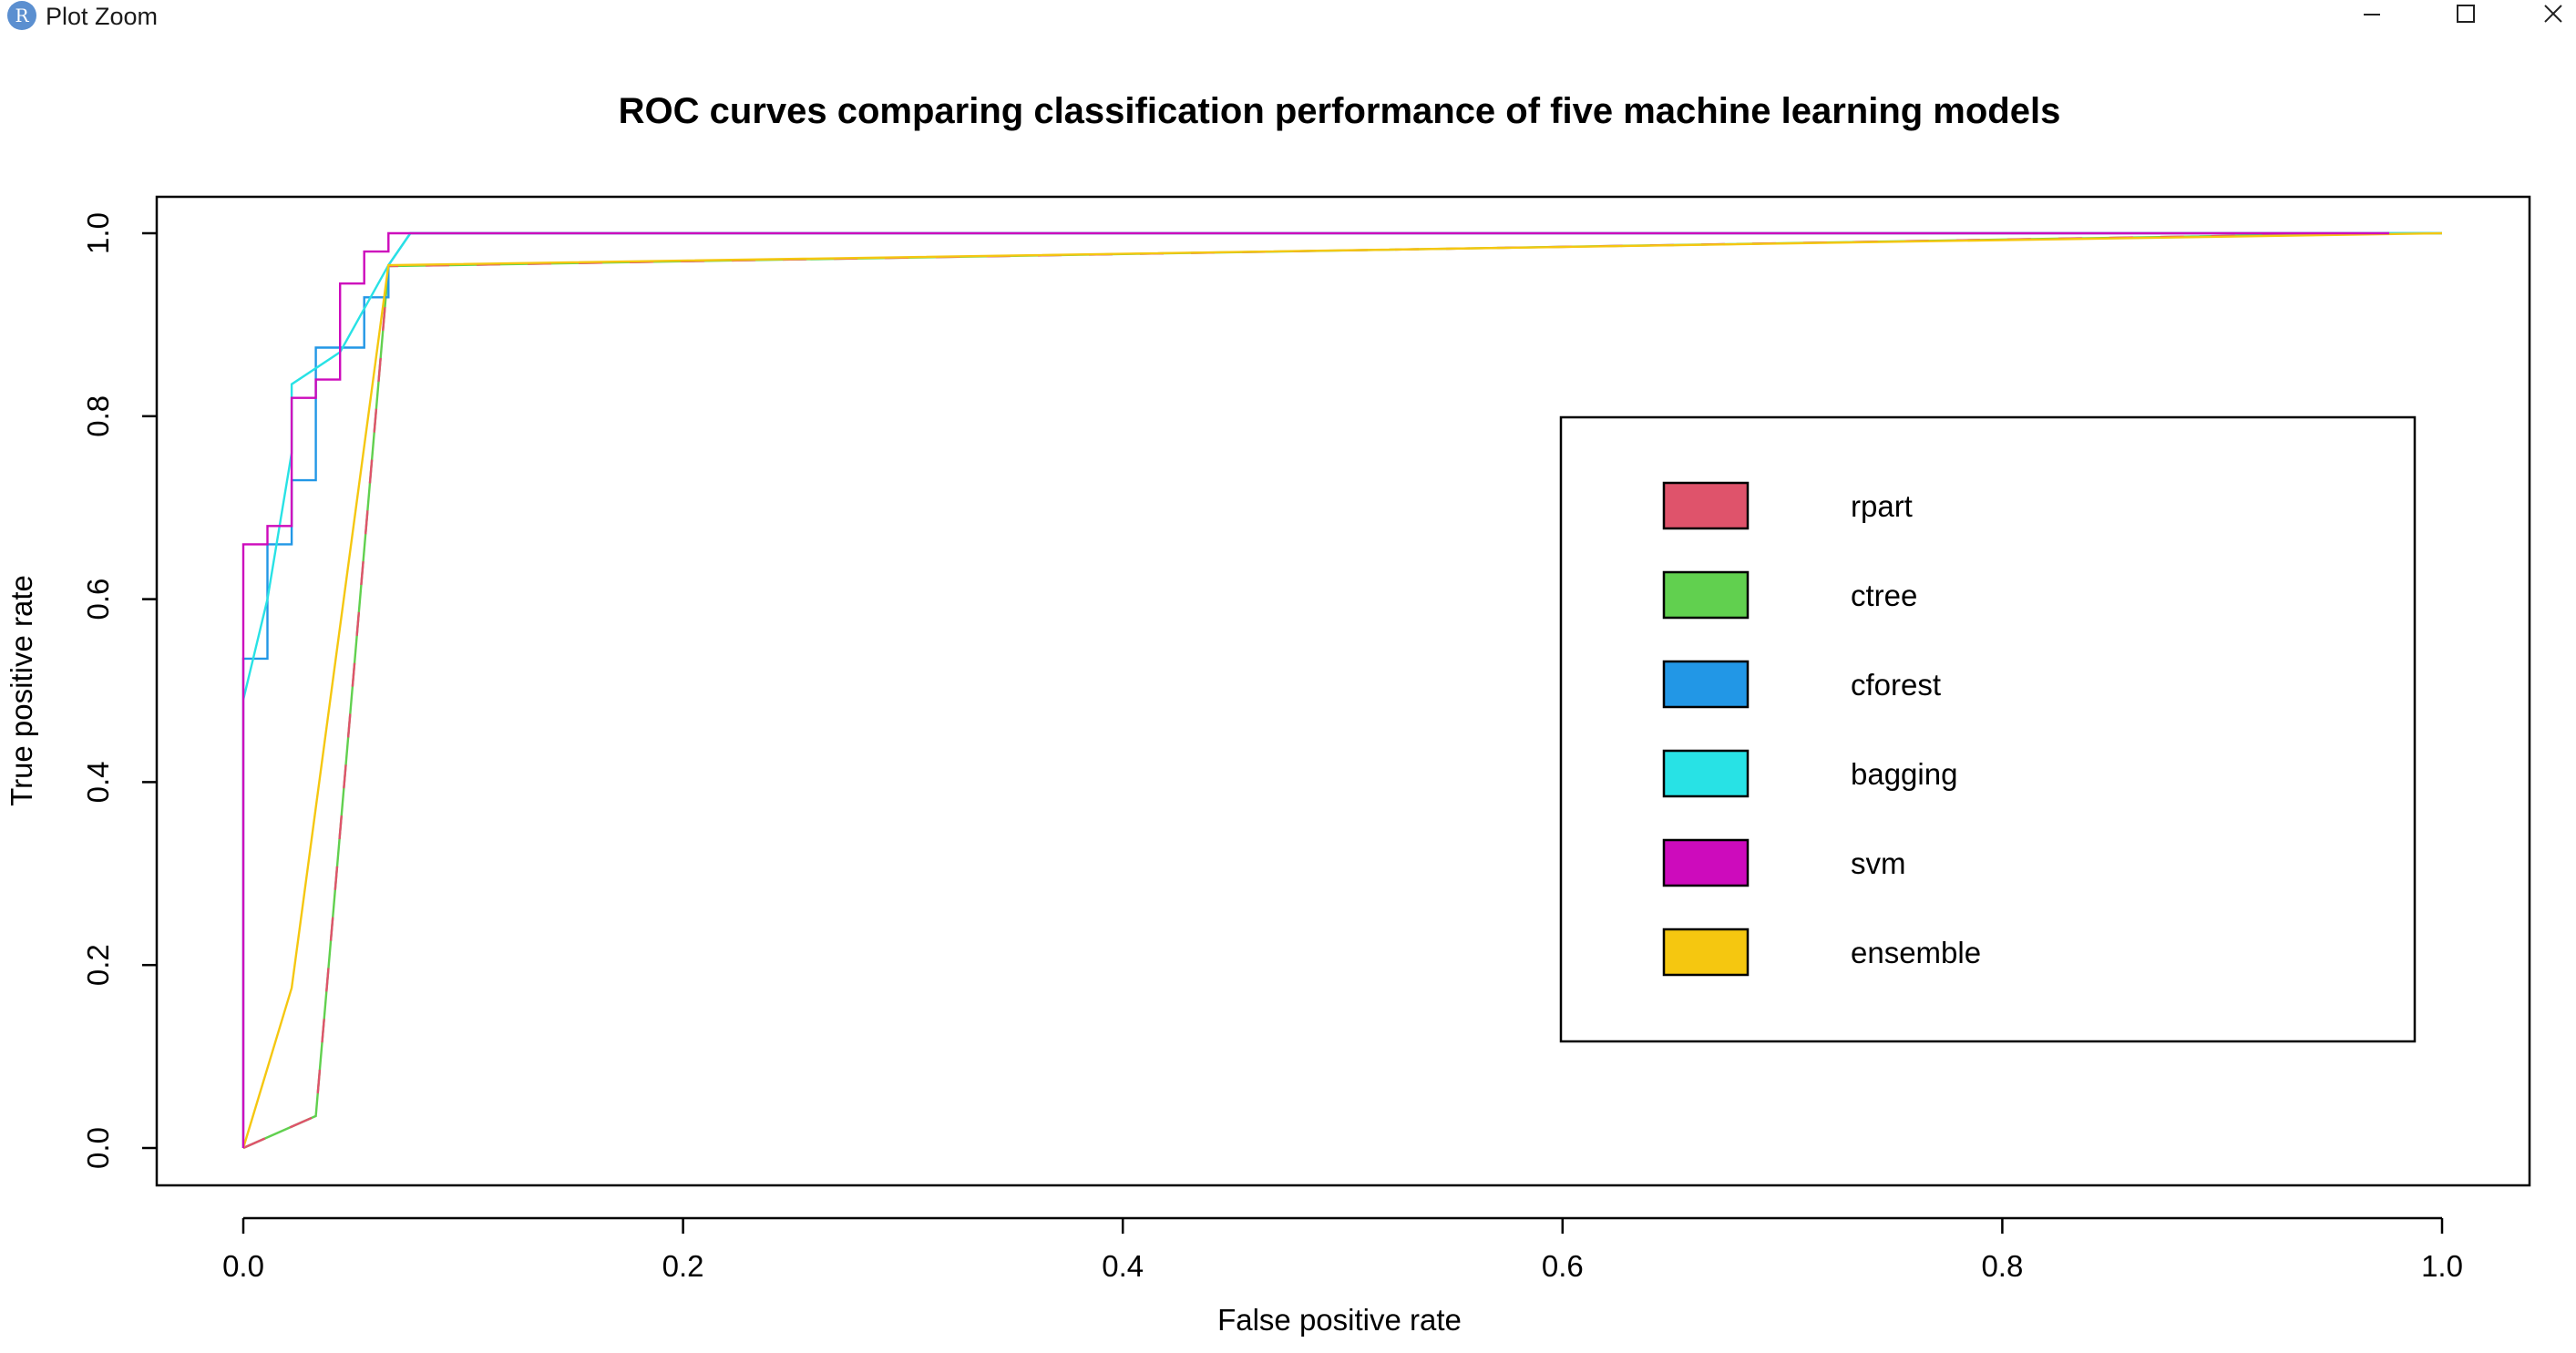 The width and height of the screenshot is (2576, 1353). Describe the element at coordinates (1810, 773) in the screenshot. I see `legend-item-bagging: bagging` at that location.